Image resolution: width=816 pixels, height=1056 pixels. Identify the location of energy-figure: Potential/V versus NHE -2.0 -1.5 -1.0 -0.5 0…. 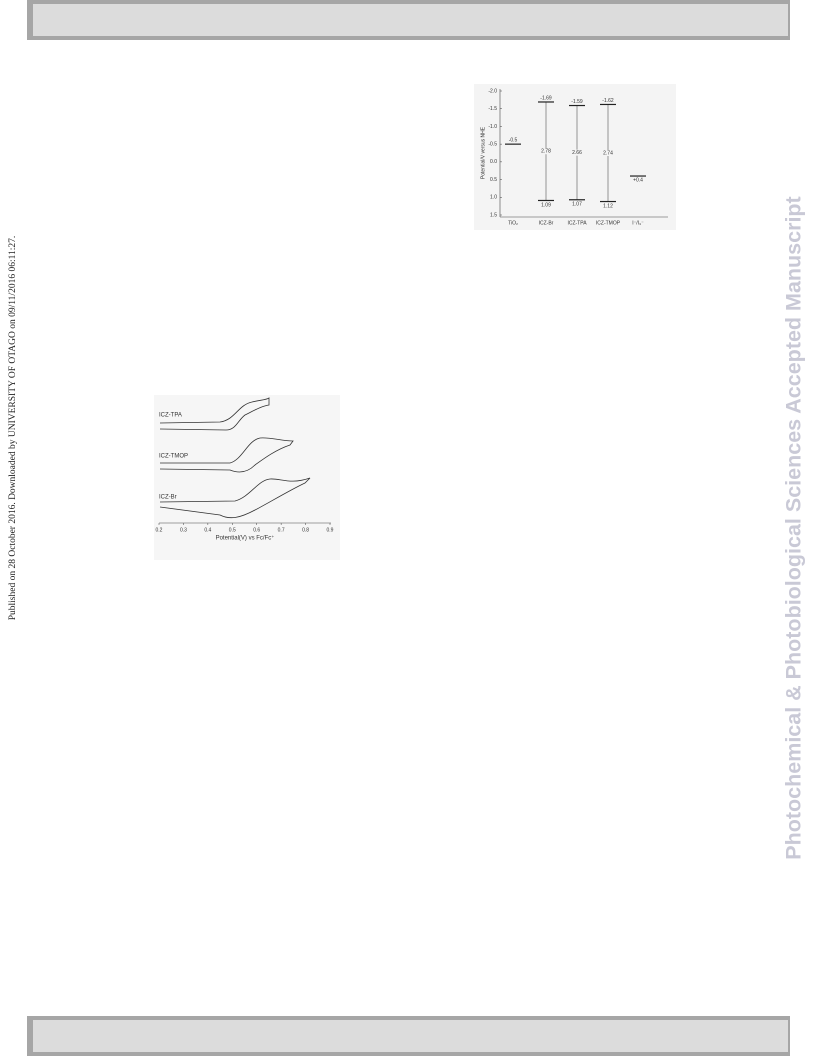
(575, 157).